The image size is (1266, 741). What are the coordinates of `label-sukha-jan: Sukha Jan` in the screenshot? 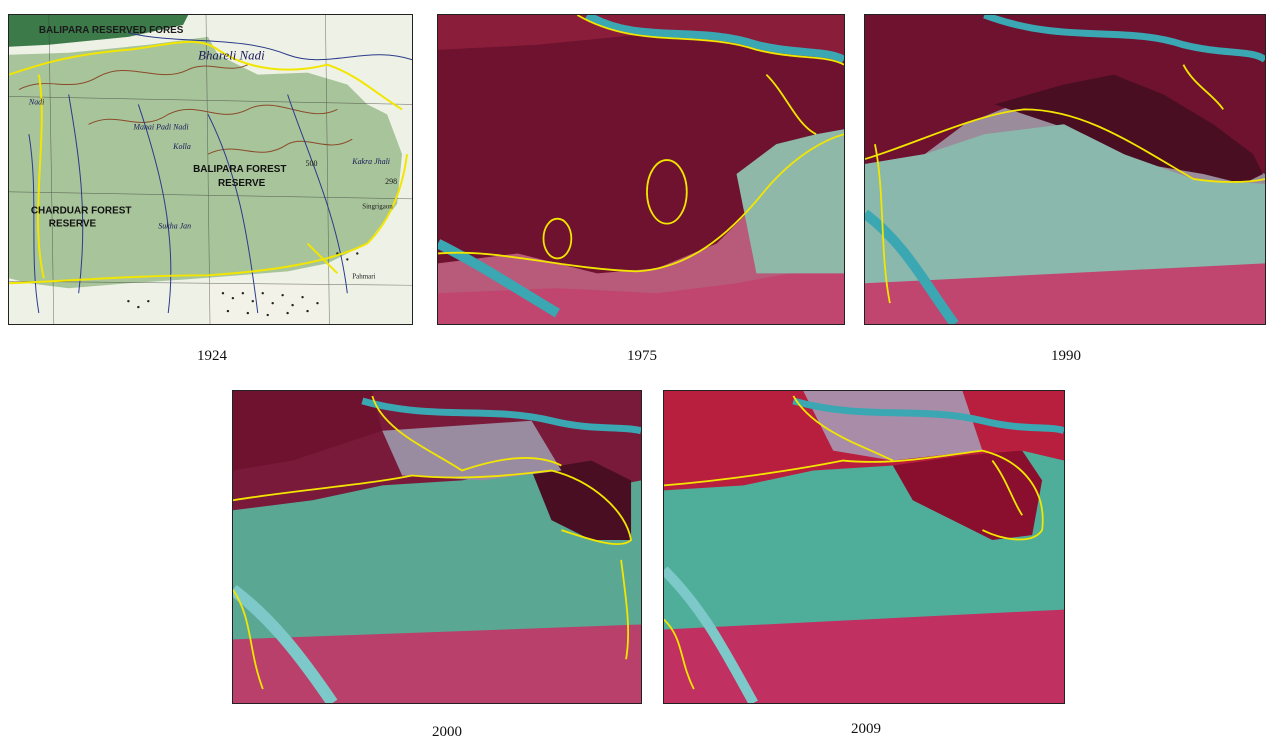 It's located at (174, 226).